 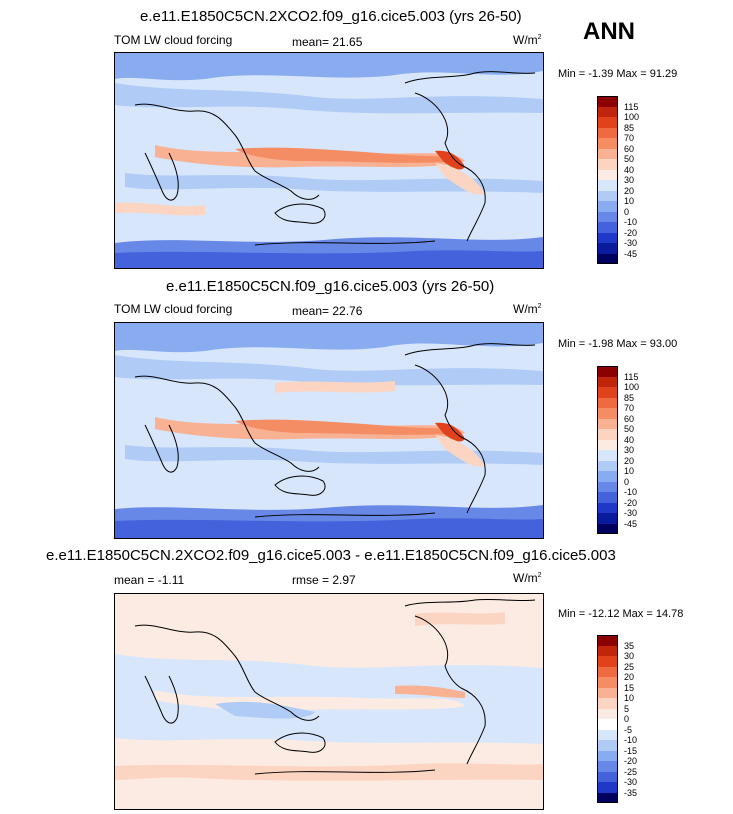 I want to click on panel-3-colorbar: 35 30 25 20 15 10 5 0 -5 -10 -15 -20 -25 -30 -35, so click(x=662, y=719).